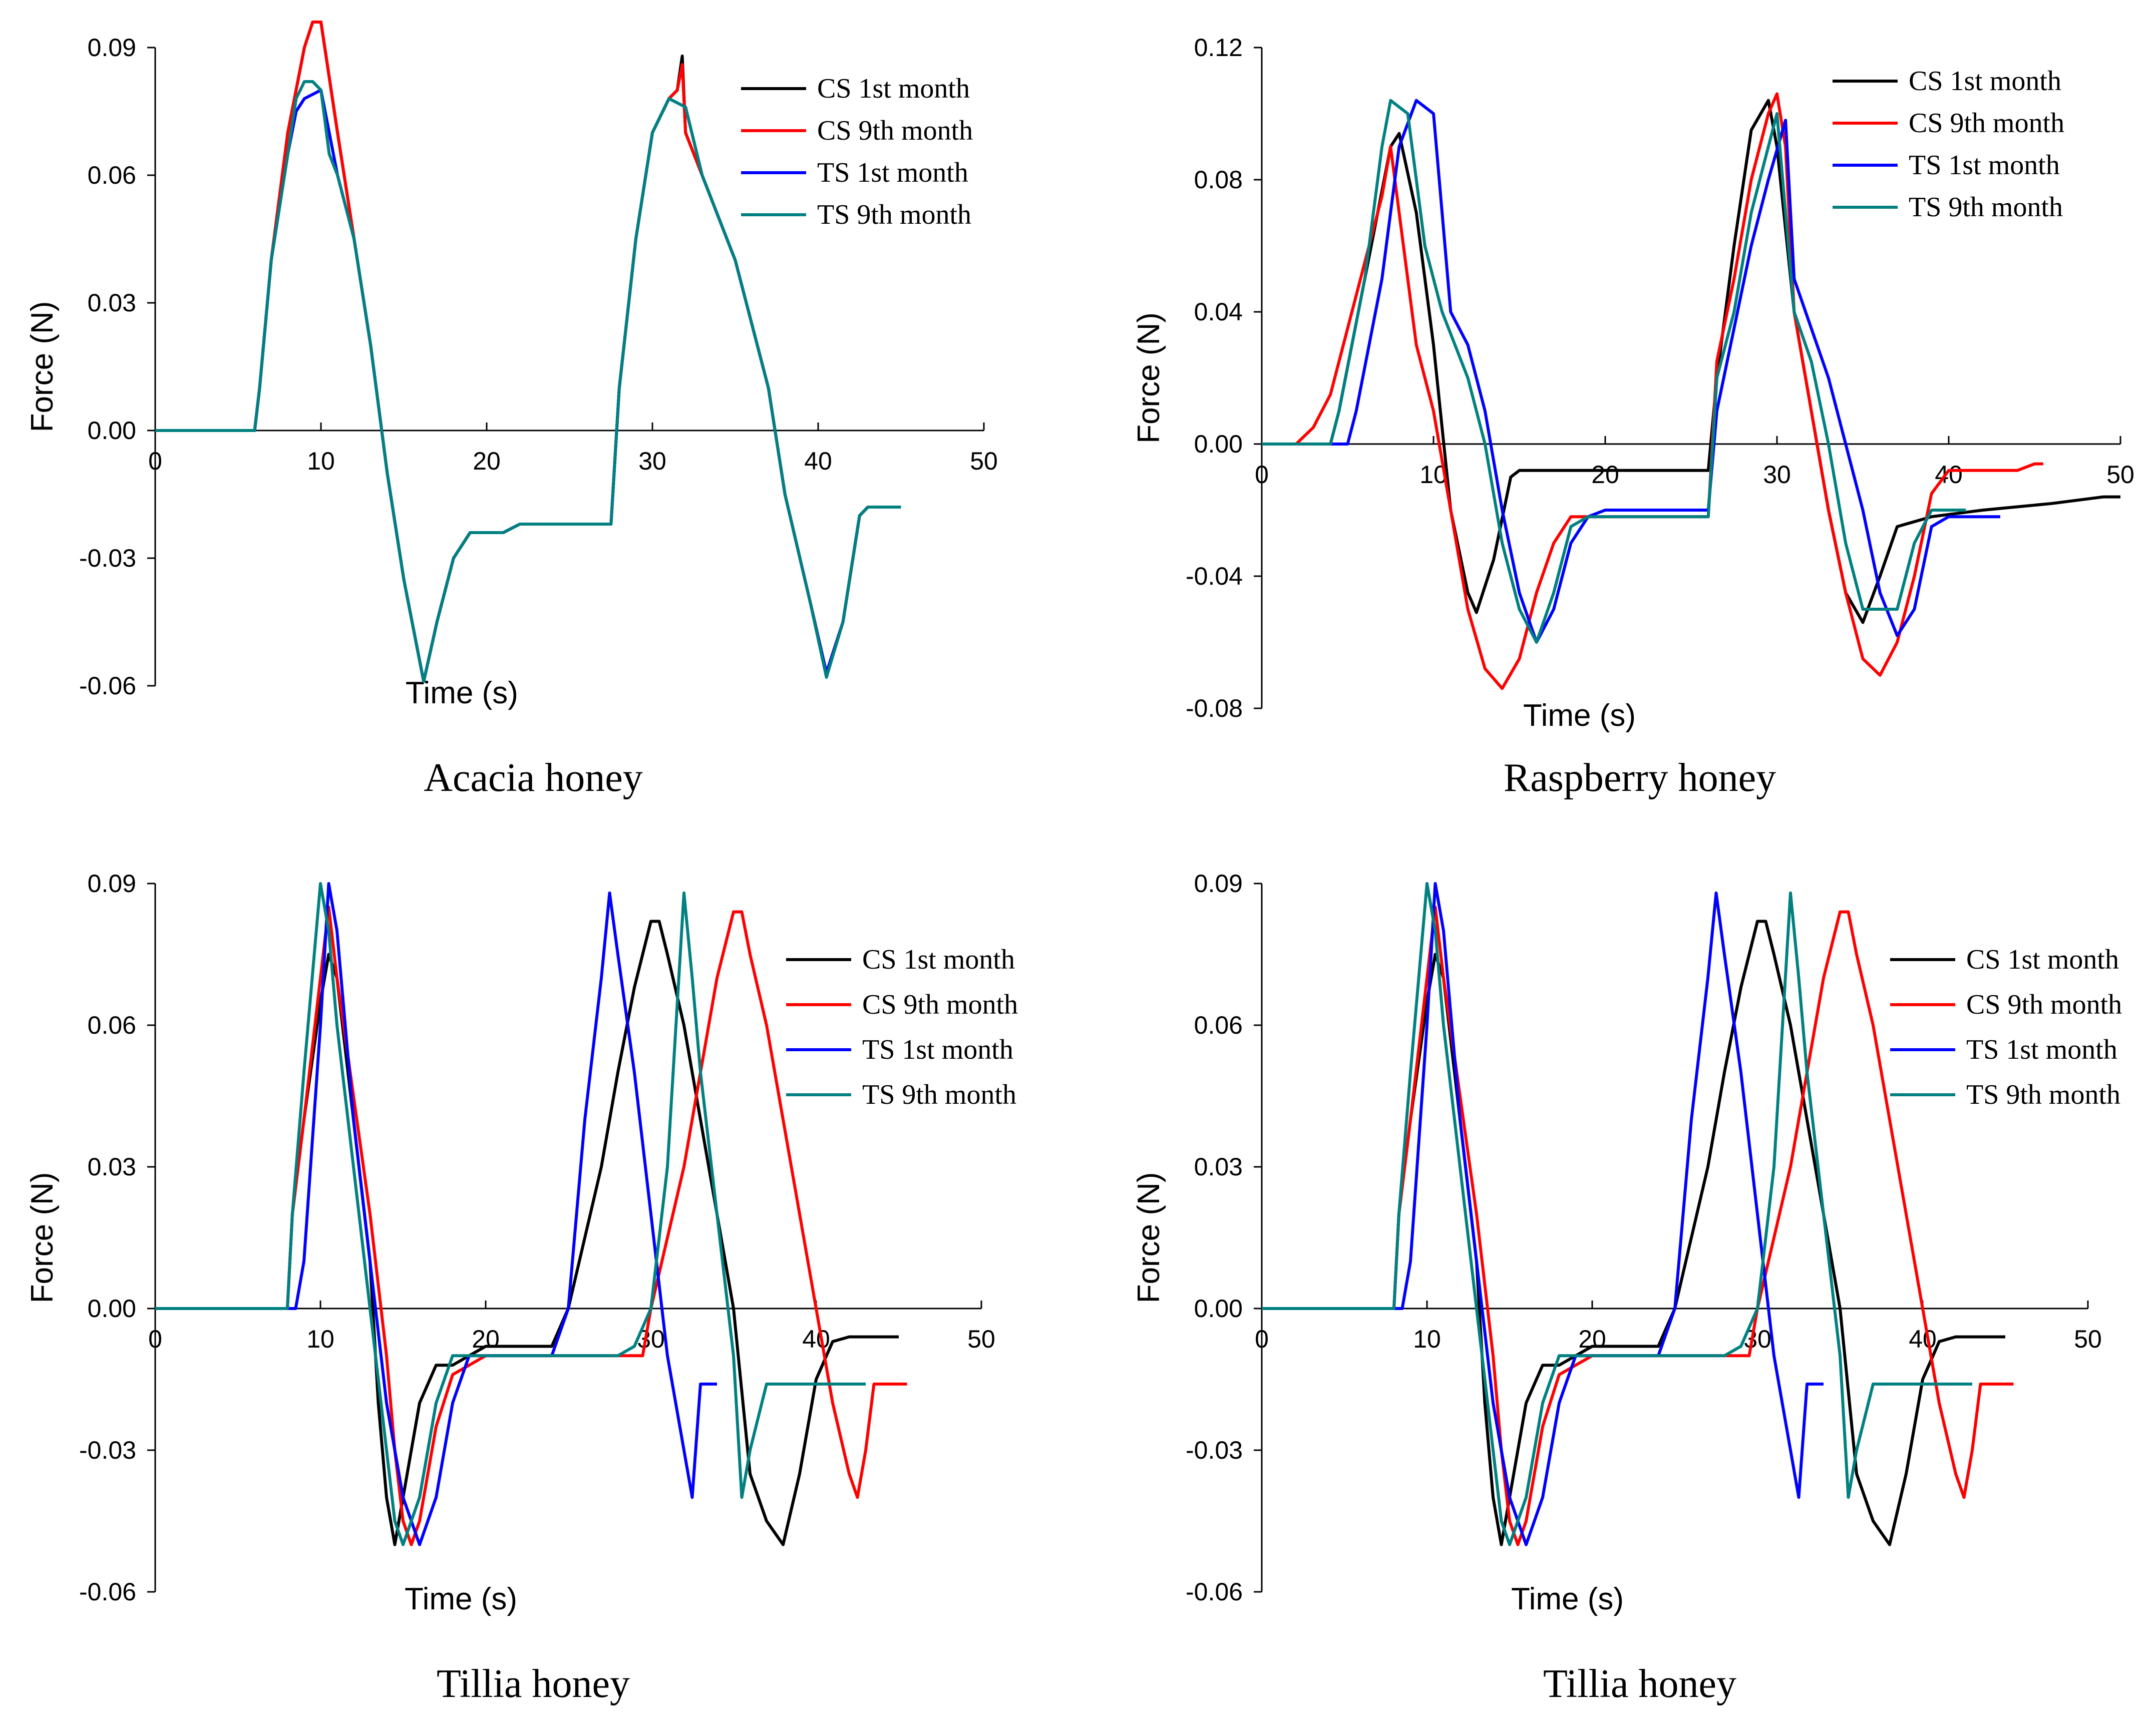  I want to click on y-tick-label: -0.08, so click(1214, 708).